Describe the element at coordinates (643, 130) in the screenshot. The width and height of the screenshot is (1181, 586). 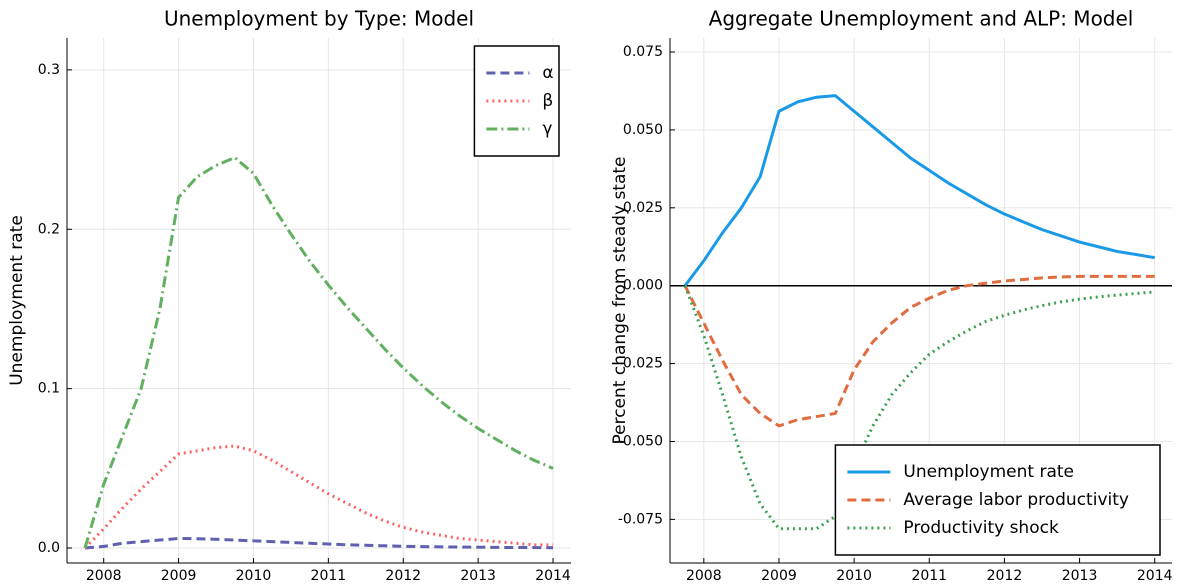
I see `y-tick-label: 0.050` at that location.